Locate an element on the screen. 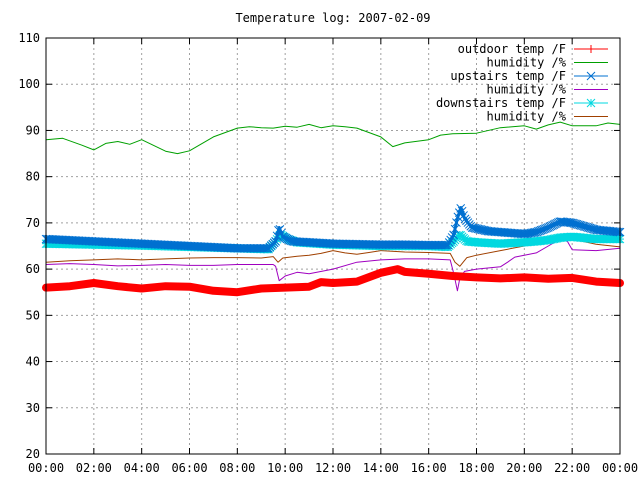 This screenshot has width=640, height=480. y-tick-label: 90 is located at coordinates (33, 130).